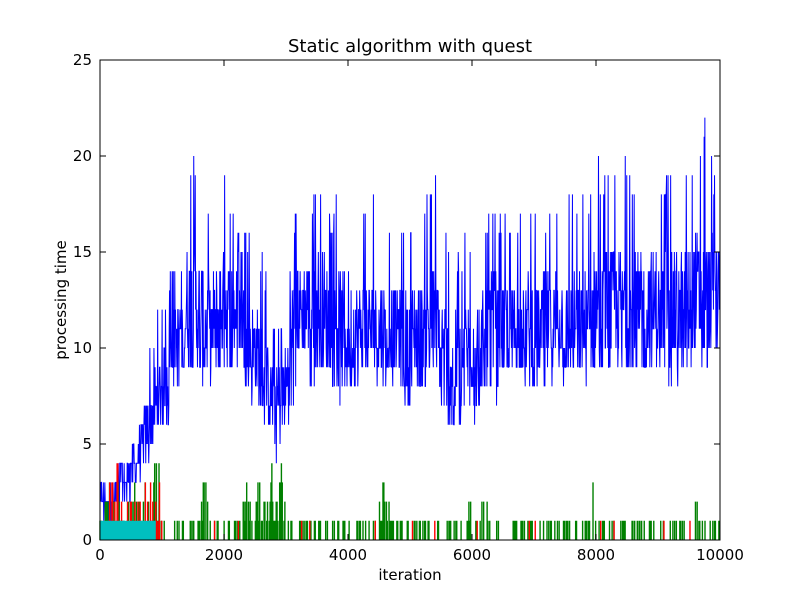 This screenshot has height=600, width=800. Describe the element at coordinates (82, 348) in the screenshot. I see `y-tick-label: 10` at that location.